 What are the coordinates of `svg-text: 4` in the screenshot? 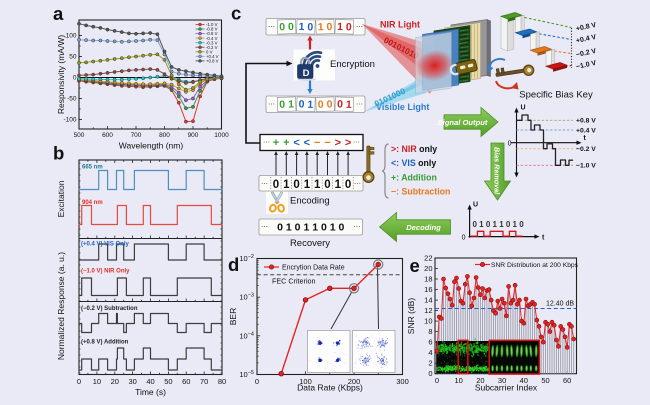 It's located at (430, 352).